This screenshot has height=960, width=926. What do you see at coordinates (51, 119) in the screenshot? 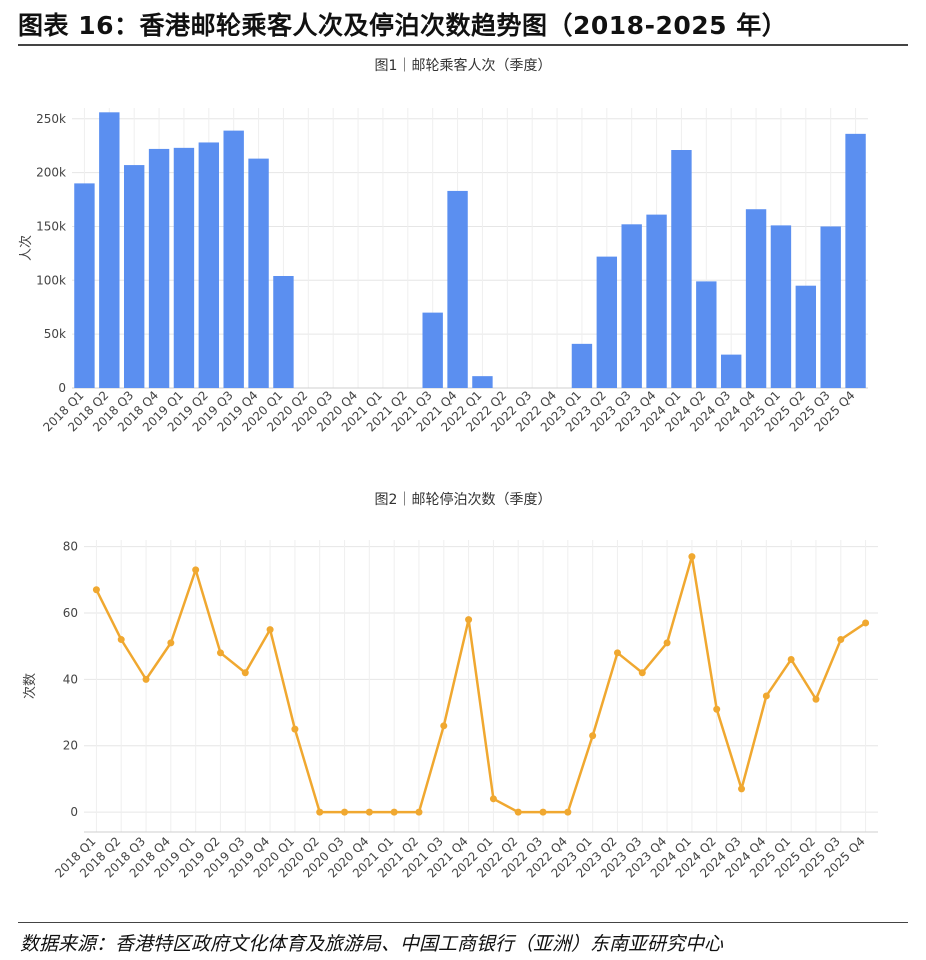
I see `y-tick-label: 250k` at bounding box center [51, 119].